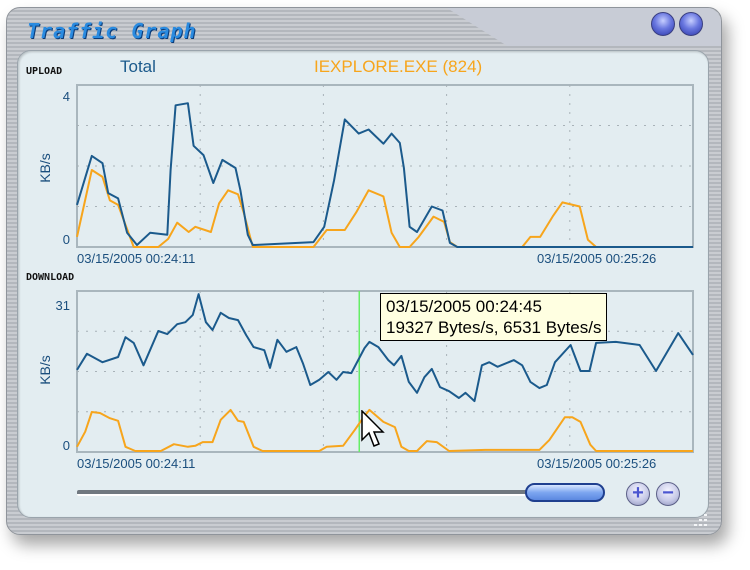  What do you see at coordinates (464, 306) in the screenshot?
I see `tooltip-time: 03/15/2005 00:24:45` at bounding box center [464, 306].